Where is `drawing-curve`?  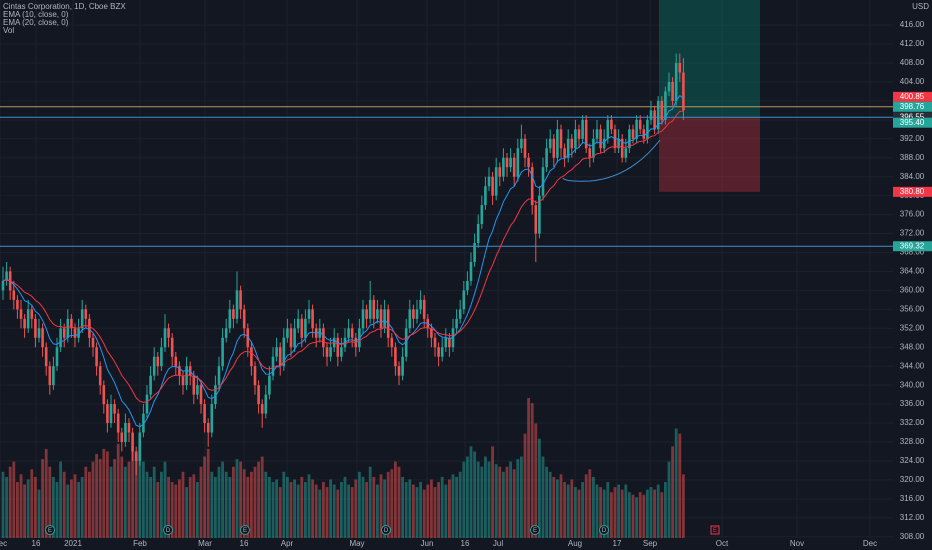 drawing-curve is located at coordinates (611, 160).